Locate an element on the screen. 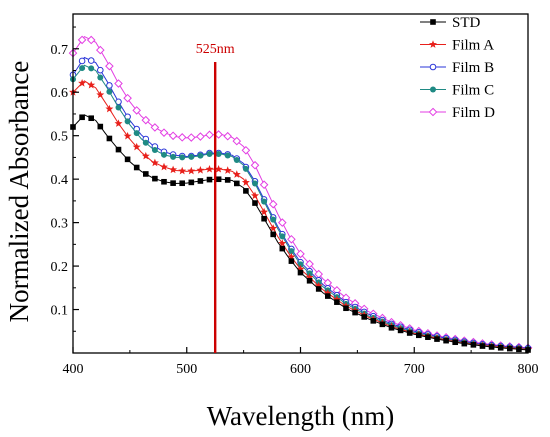 The width and height of the screenshot is (550, 437). legend-label: STD is located at coordinates (466, 23).